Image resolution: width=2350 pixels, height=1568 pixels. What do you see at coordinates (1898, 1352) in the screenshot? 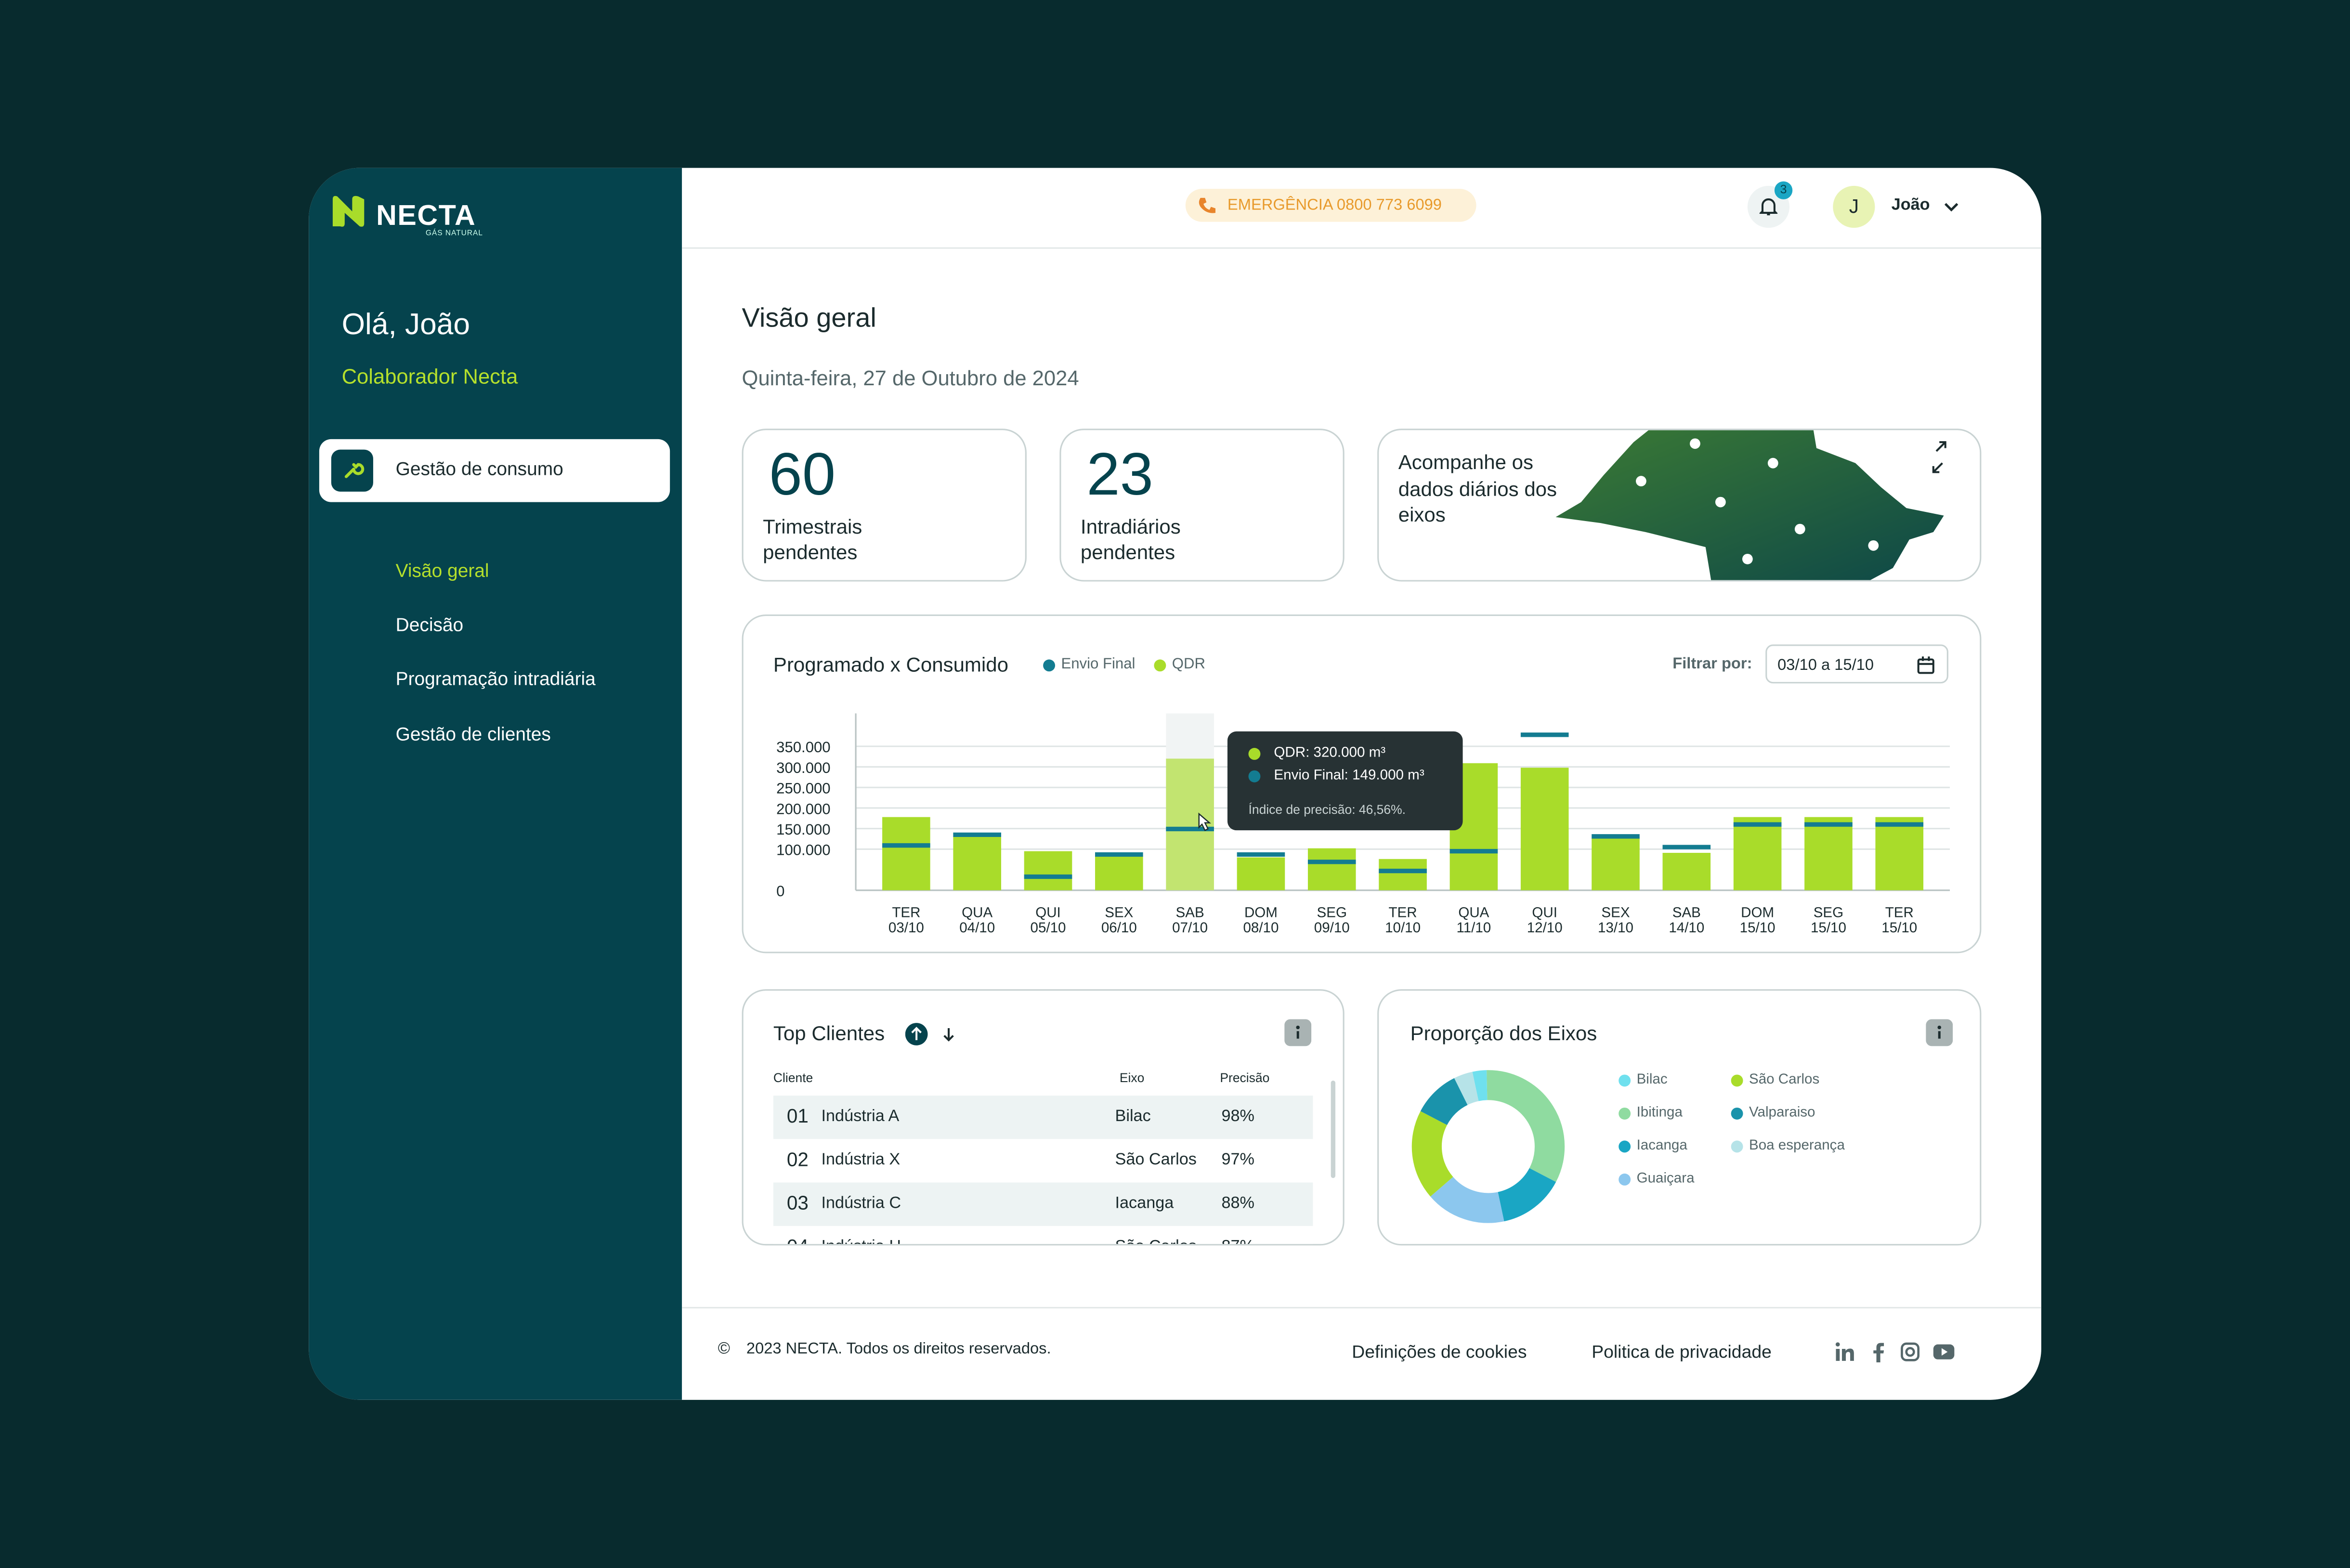
I see `social-icons` at bounding box center [1898, 1352].